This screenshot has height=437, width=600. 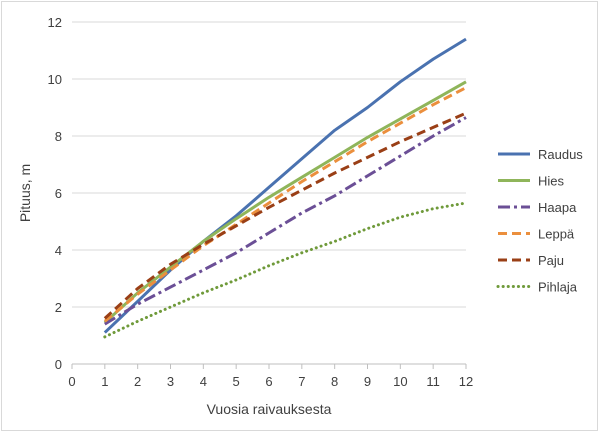 What do you see at coordinates (170, 381) in the screenshot?
I see `x-tick-label: 3` at bounding box center [170, 381].